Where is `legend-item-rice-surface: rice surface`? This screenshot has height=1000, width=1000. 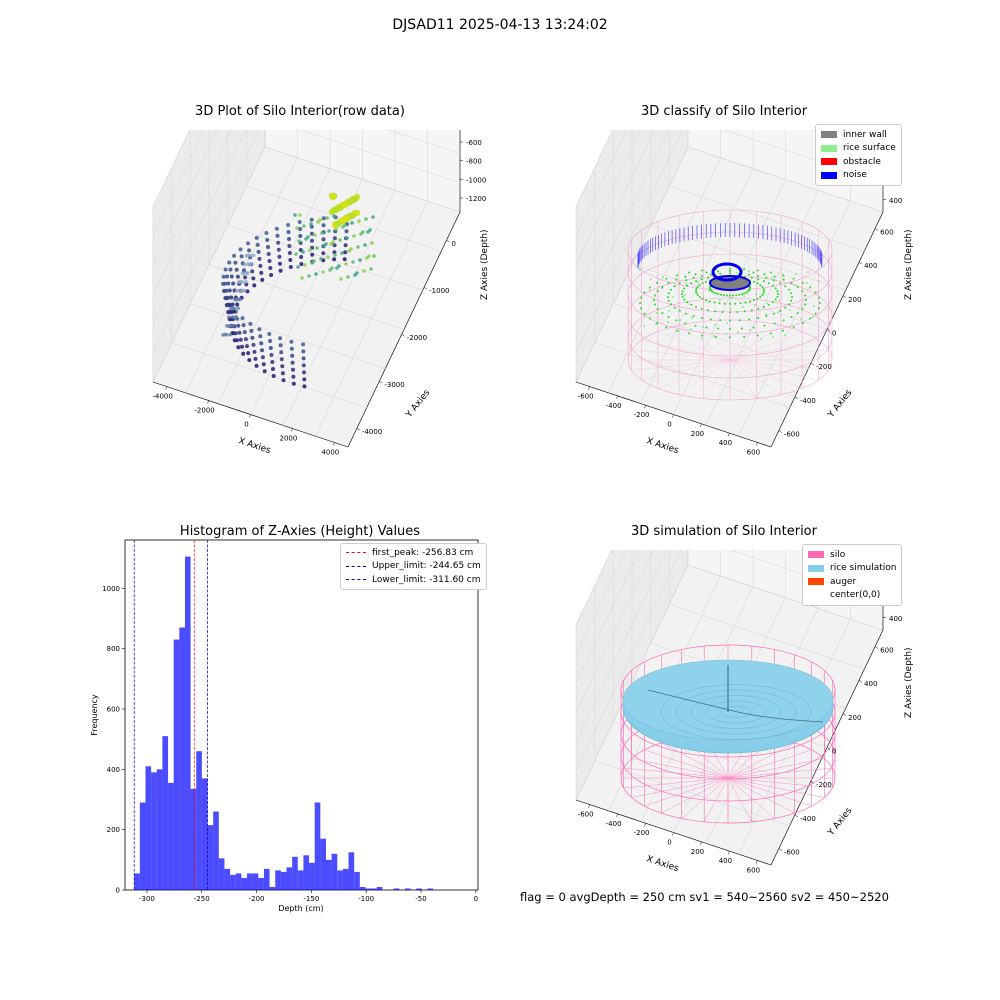
legend-item-rice-surface: rice surface is located at coordinates (858, 149).